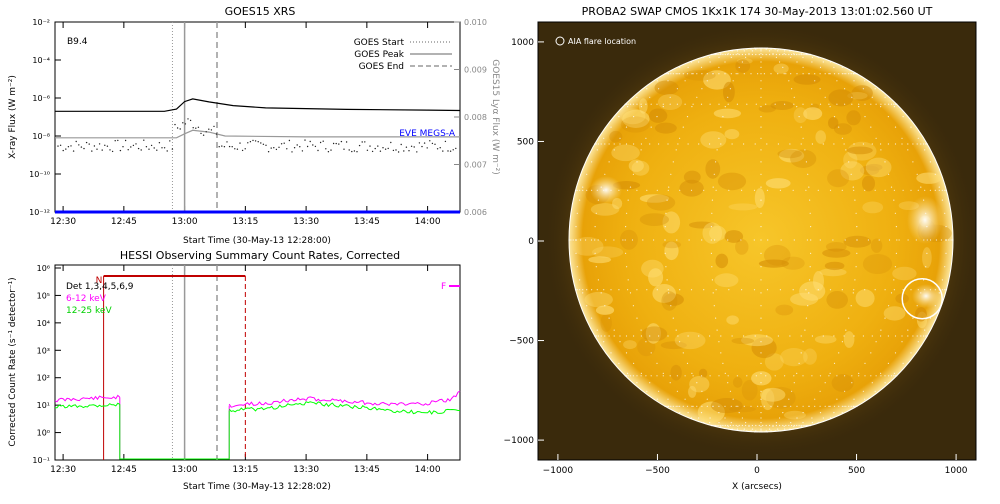  Describe the element at coordinates (87, 405) in the screenshot. I see `hessi-series-line-1-pre` at that location.